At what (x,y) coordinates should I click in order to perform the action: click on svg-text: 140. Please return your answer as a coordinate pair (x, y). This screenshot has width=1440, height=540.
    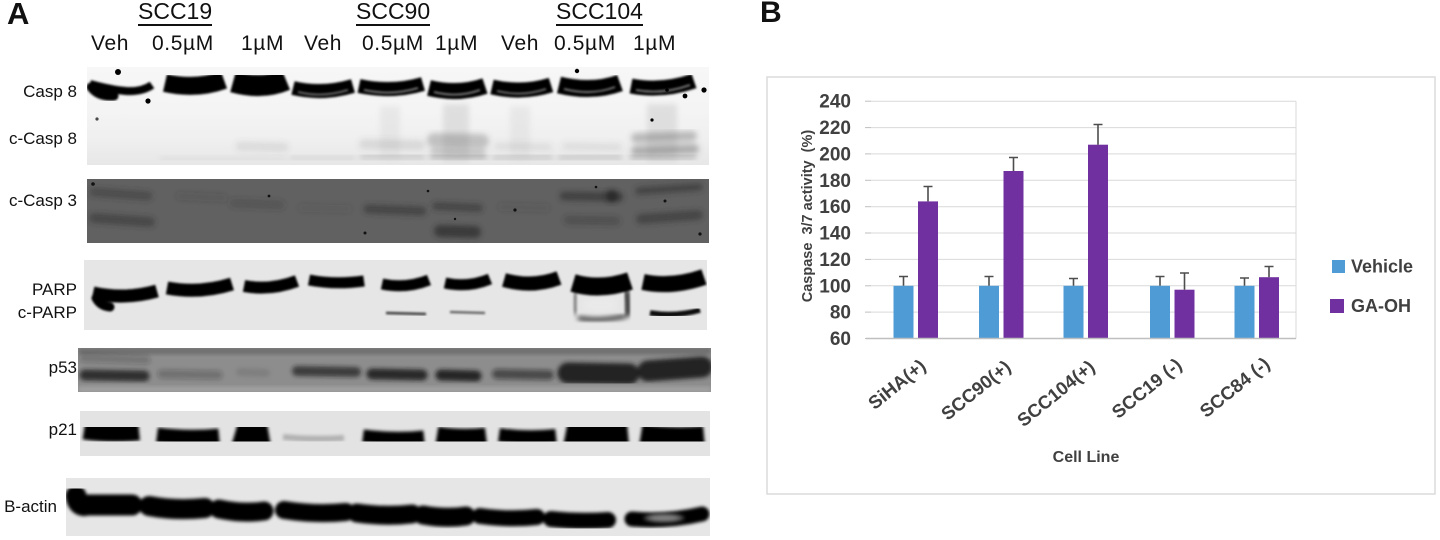
    Looking at the image, I should click on (835, 234).